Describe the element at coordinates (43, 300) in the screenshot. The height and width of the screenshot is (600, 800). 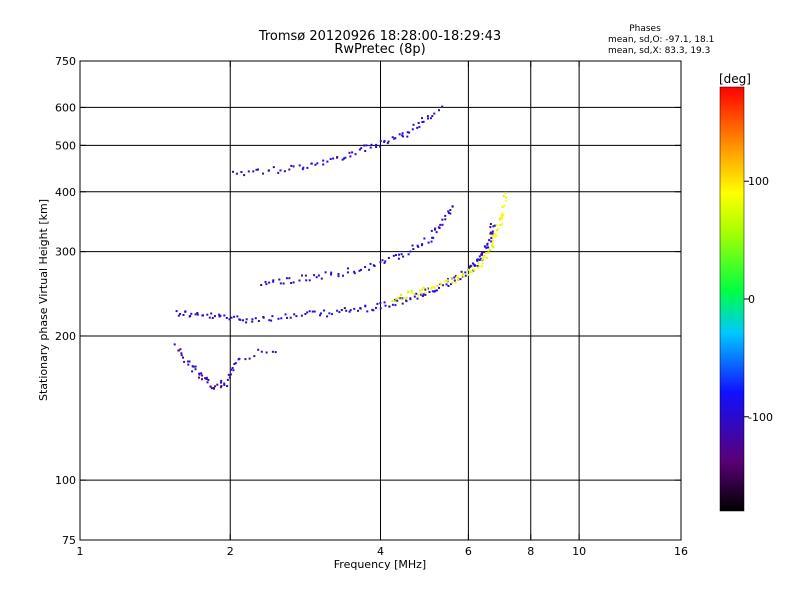
I see `y-axis-label: Stationary phase Virtual Height [km]` at that location.